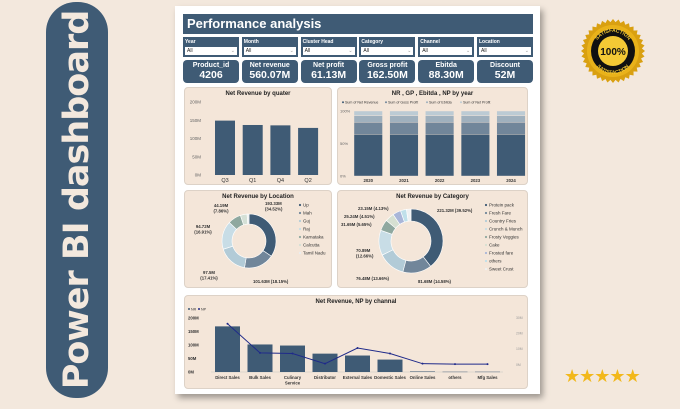  Describe the element at coordinates (440, 103) in the screenshot. I see `legend-label: Sum of Ebitda` at that location.